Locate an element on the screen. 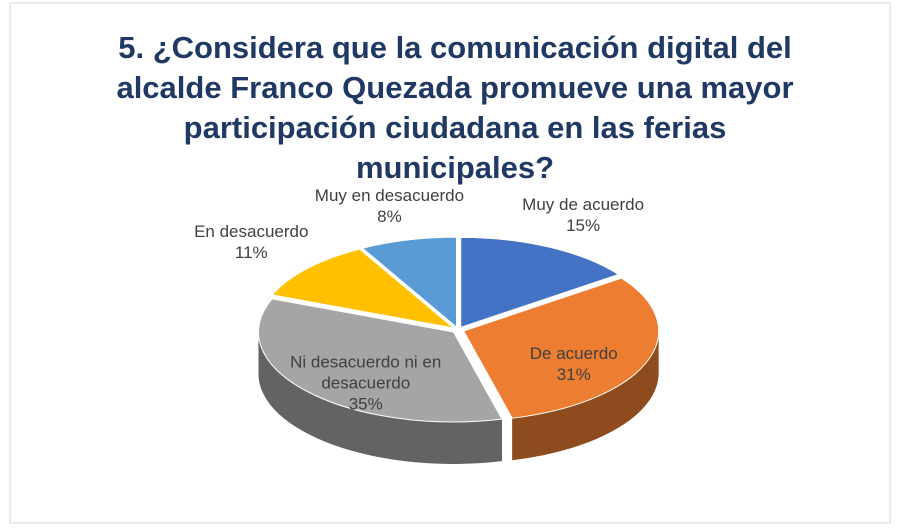  data-label-name: De acuerdo is located at coordinates (573, 354).